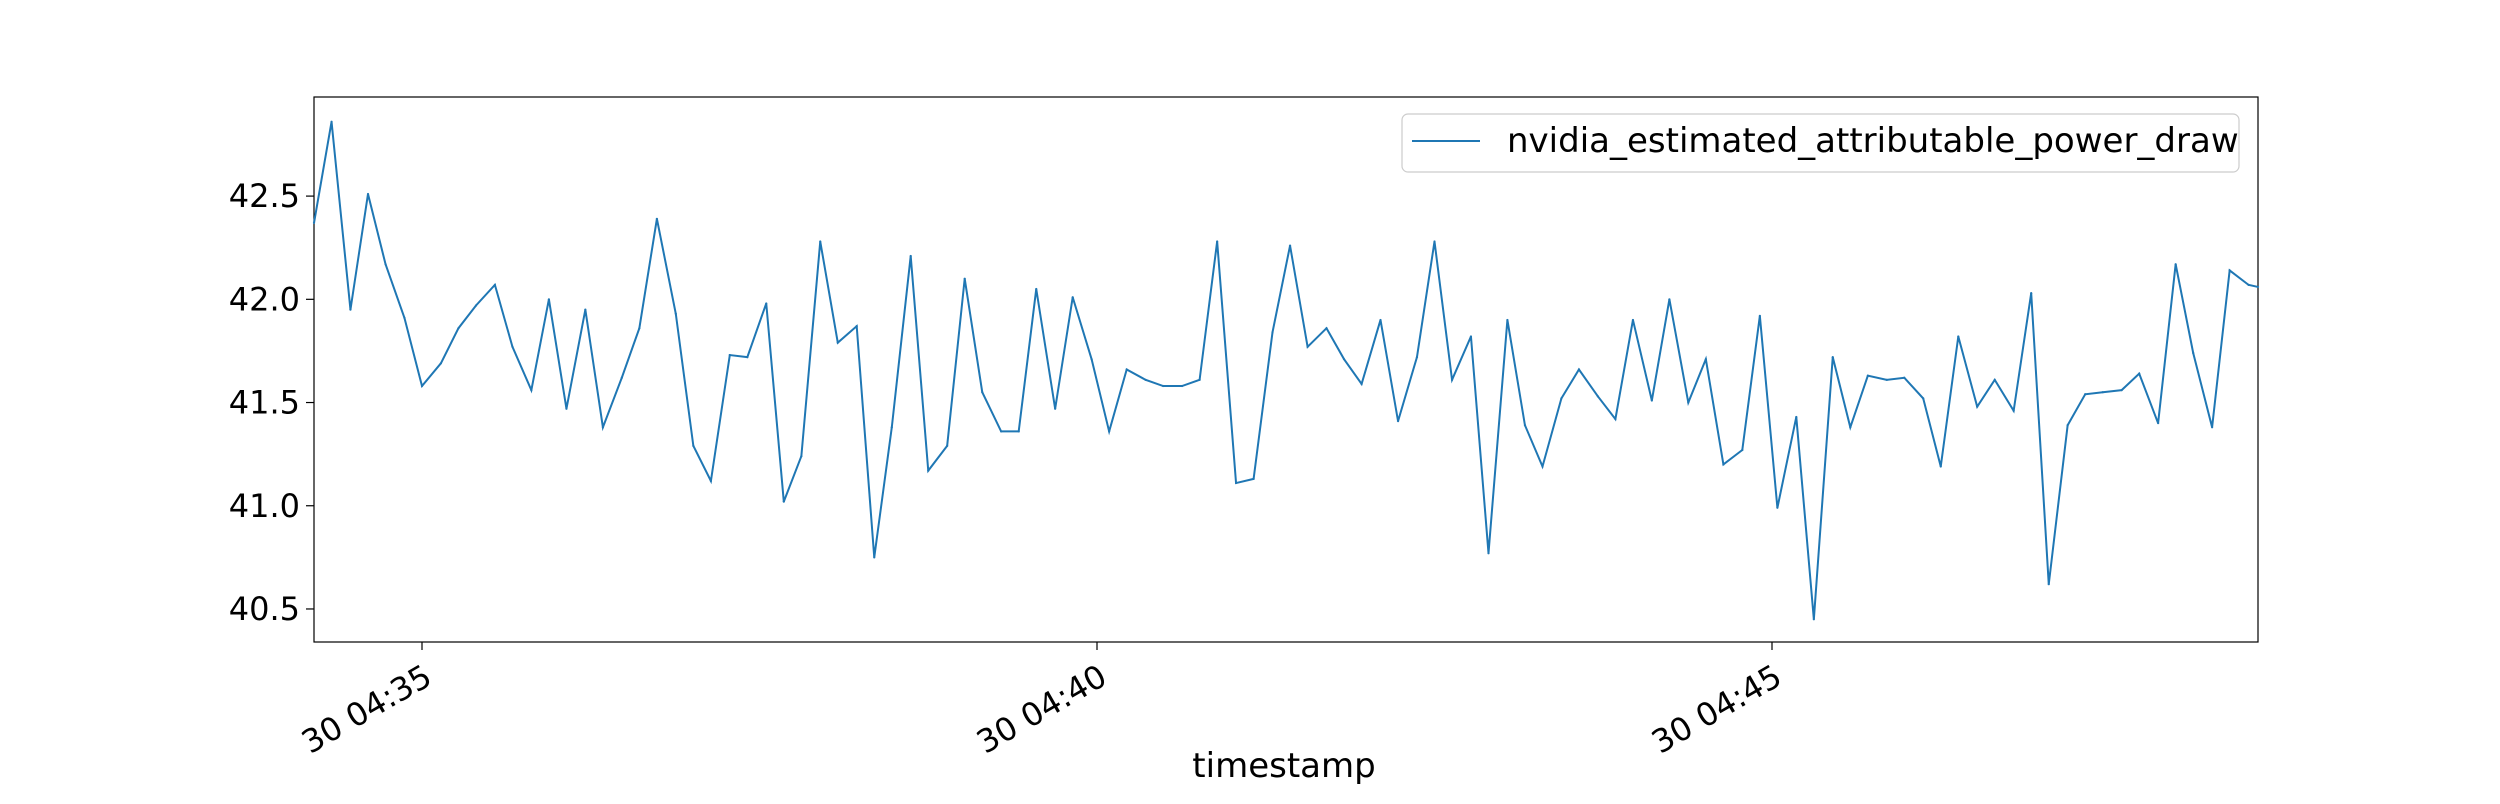  What do you see at coordinates (1873, 141) in the screenshot?
I see `legend-label: nvidia_estimated_attributable_power_draw` at bounding box center [1873, 141].